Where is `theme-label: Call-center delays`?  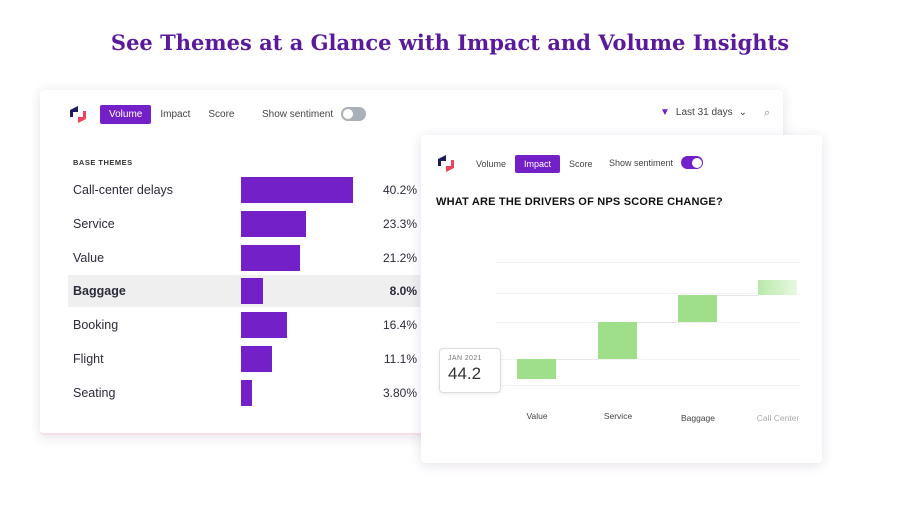 theme-label: Call-center delays is located at coordinates (123, 190).